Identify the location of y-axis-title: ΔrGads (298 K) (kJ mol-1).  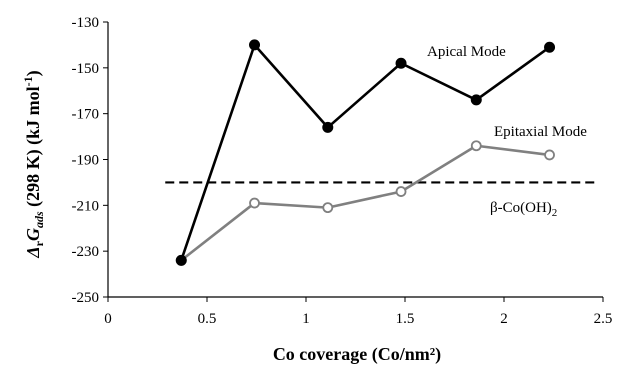
(33, 164).